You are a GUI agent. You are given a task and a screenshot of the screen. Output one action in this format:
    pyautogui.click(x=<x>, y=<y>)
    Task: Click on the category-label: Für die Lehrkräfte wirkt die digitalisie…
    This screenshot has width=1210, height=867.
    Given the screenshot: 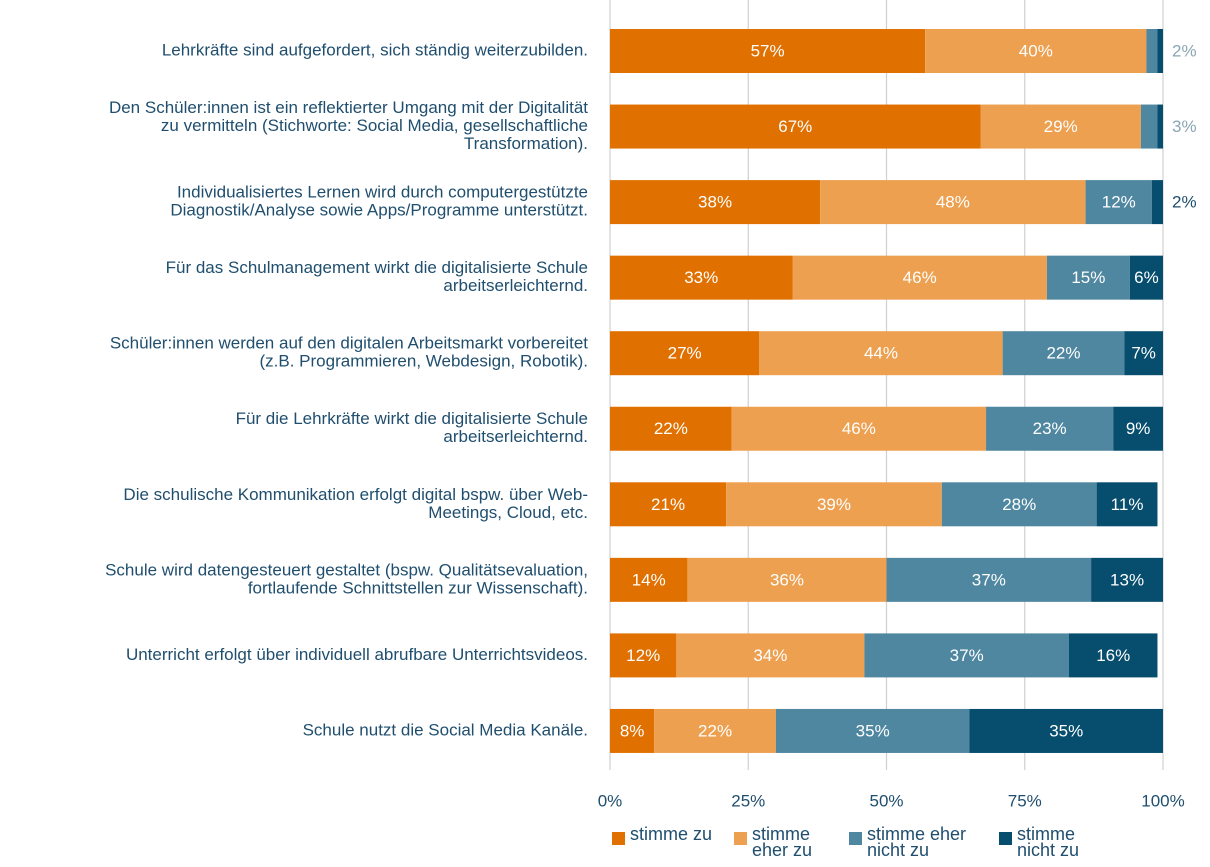 What is the action you would take?
    pyautogui.click(x=412, y=418)
    